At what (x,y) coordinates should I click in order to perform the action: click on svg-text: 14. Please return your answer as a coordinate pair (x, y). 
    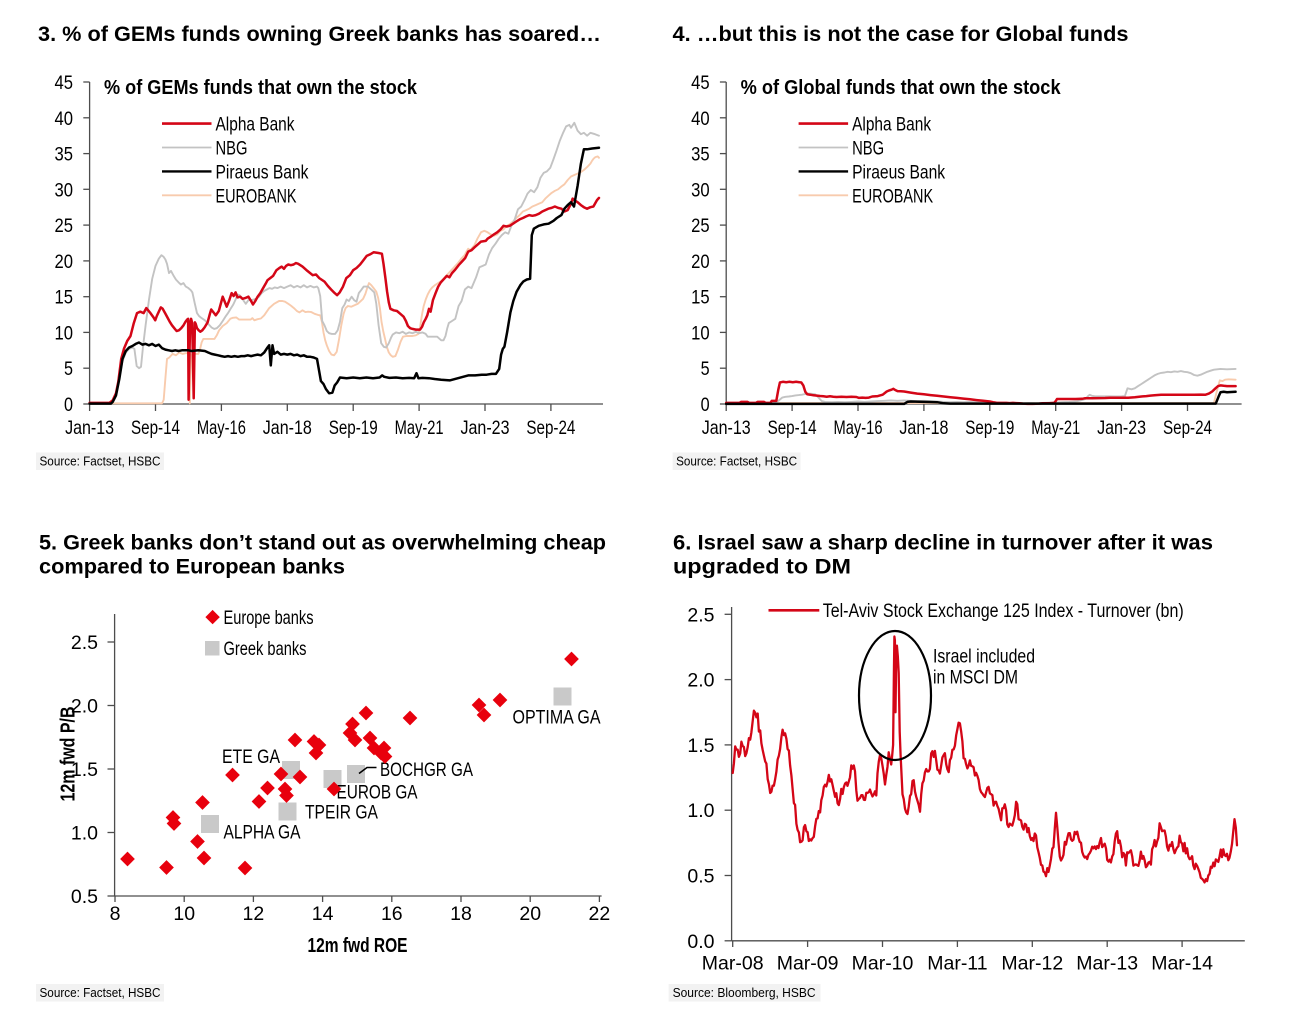
    Looking at the image, I should click on (323, 914).